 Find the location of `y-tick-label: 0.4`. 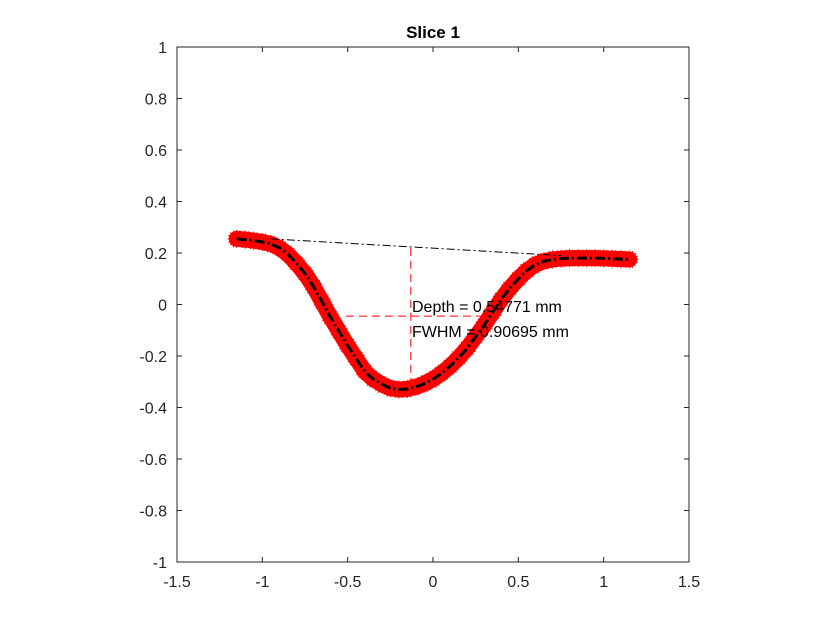

y-tick-label: 0.4 is located at coordinates (156, 203).